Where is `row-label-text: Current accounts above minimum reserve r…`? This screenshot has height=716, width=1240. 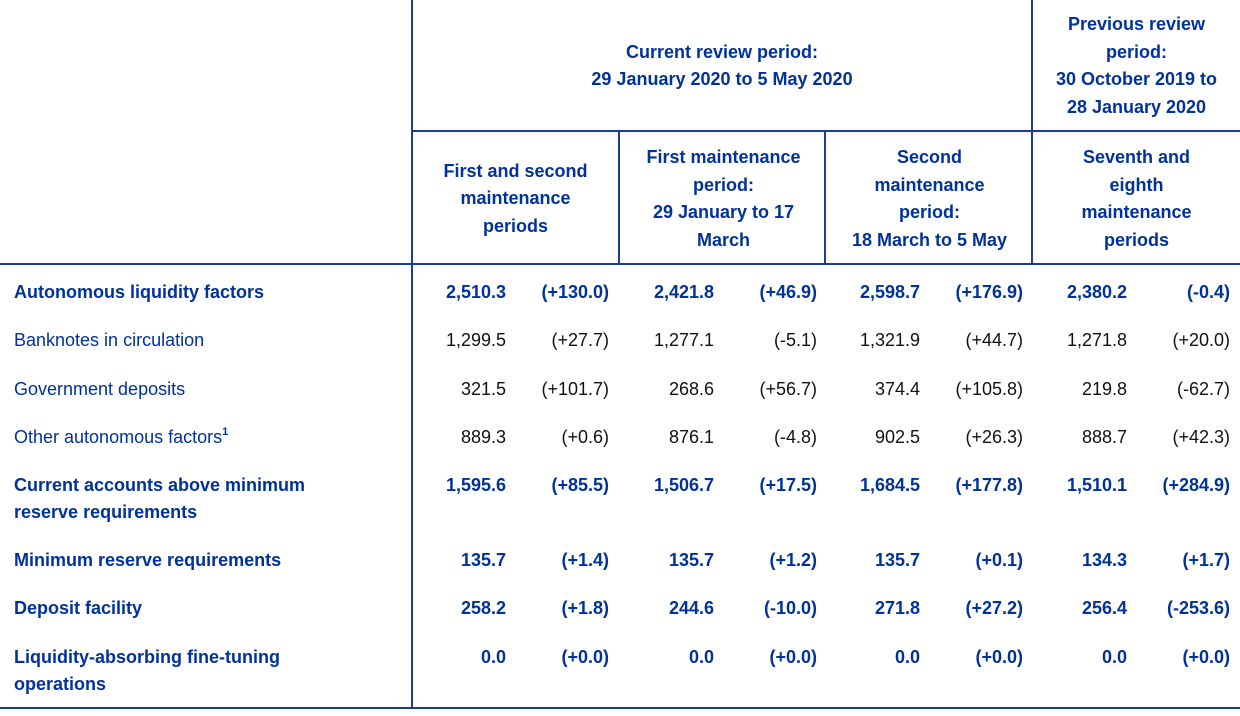 row-label-text: Current accounts above minimum reserve r… is located at coordinates (160, 498).